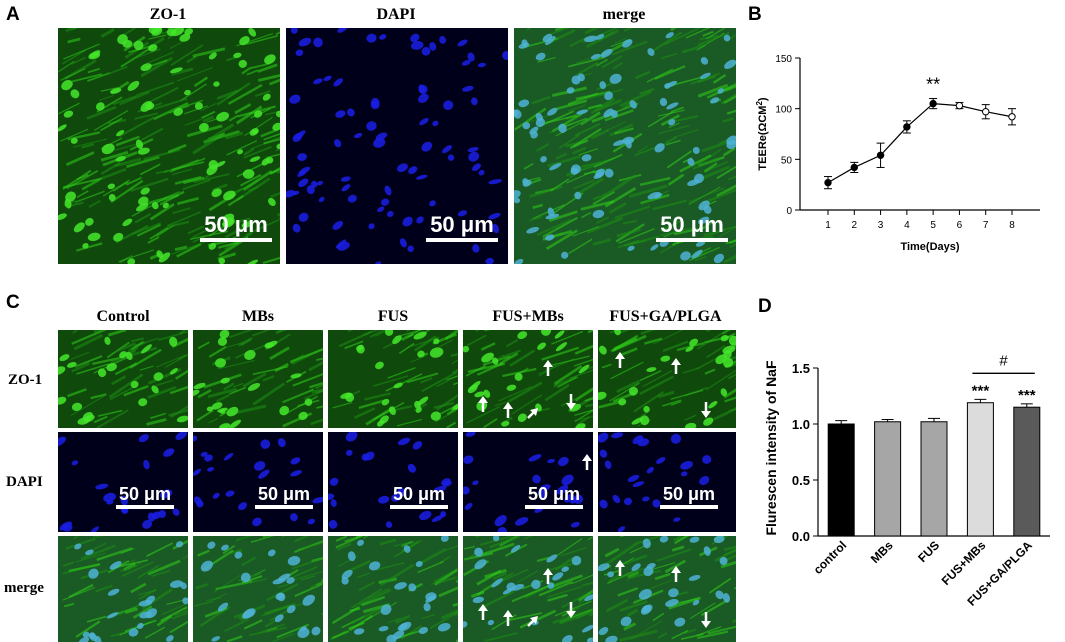  Describe the element at coordinates (1003, 360) in the screenshot. I see `bracket-label: #` at that location.